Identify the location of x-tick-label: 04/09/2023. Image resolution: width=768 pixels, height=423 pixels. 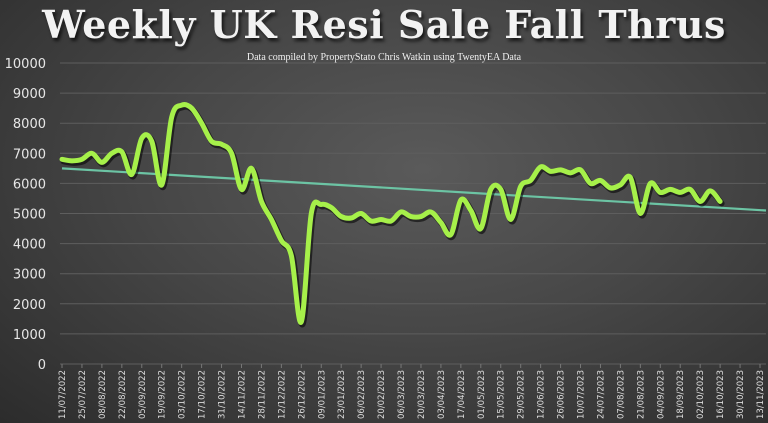
(661, 394).